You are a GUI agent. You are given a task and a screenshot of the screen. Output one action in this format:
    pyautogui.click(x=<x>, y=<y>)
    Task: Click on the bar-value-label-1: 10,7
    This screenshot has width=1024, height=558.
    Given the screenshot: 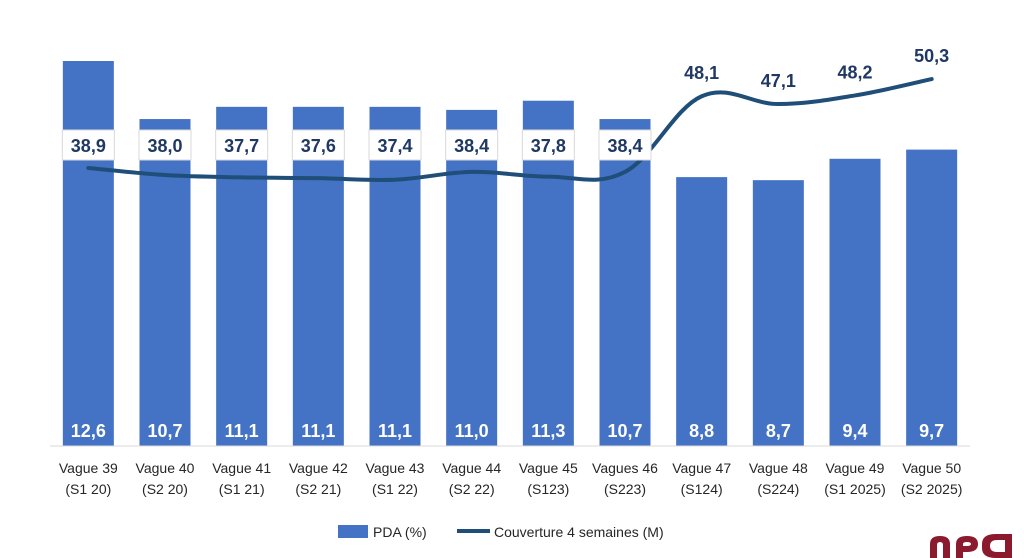 What is the action you would take?
    pyautogui.click(x=164, y=431)
    